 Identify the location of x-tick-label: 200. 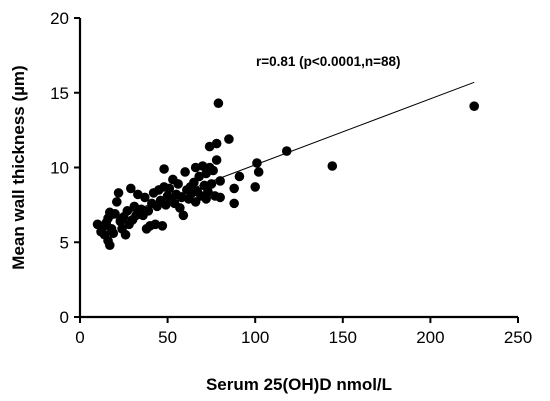
(430, 337).